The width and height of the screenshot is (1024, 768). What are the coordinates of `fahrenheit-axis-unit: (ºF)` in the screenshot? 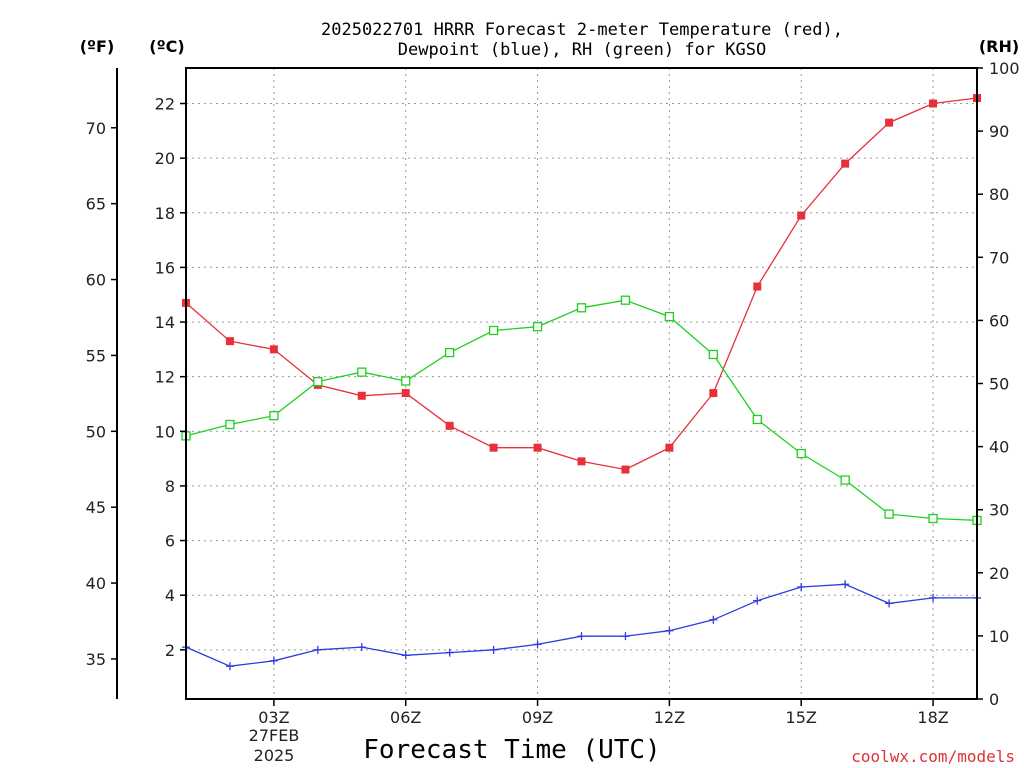 It's located at (97, 46).